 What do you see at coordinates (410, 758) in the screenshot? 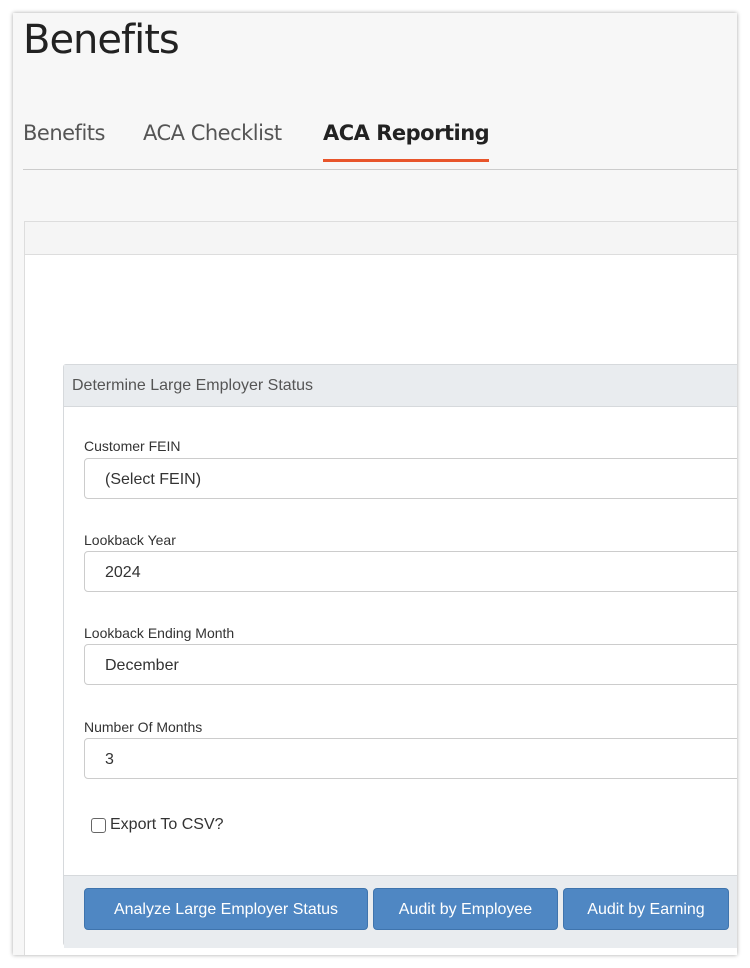
I see `number-of-months-input: 3` at bounding box center [410, 758].